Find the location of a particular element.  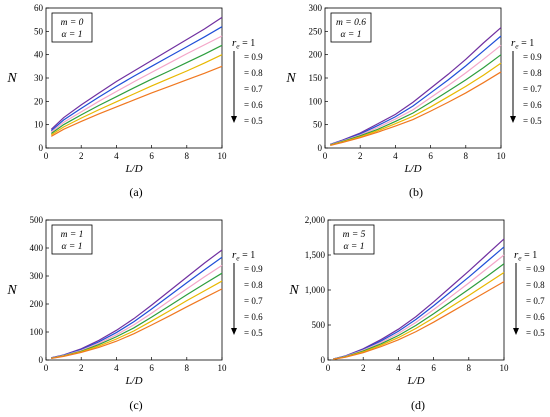

panel-caption: (b) is located at coordinates (416, 192).